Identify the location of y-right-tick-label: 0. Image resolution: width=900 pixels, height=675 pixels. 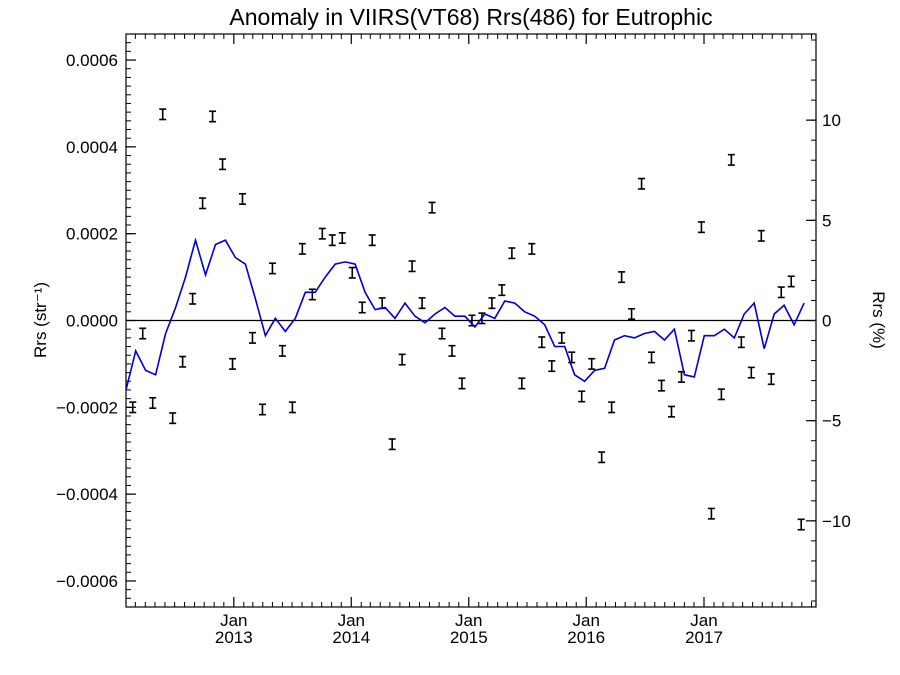
(826, 321).